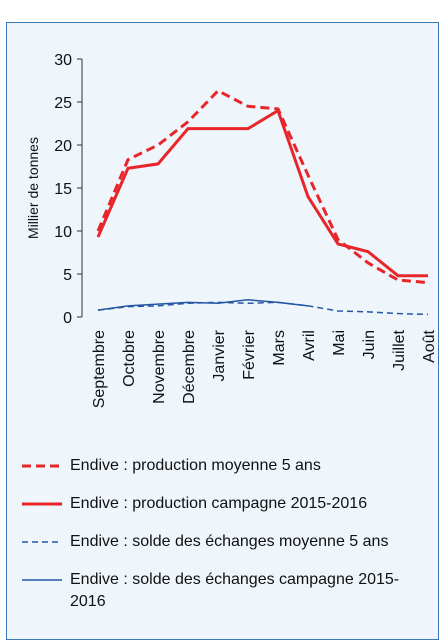 The width and height of the screenshot is (447, 644). What do you see at coordinates (33, 188) in the screenshot?
I see `y-axis-label: Millier de tonnes` at bounding box center [33, 188].